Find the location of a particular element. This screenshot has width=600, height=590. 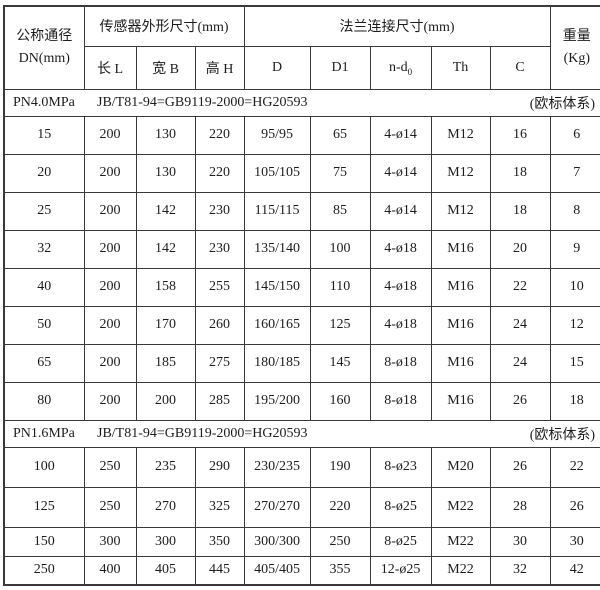

table-cell: 290 is located at coordinates (219, 467).